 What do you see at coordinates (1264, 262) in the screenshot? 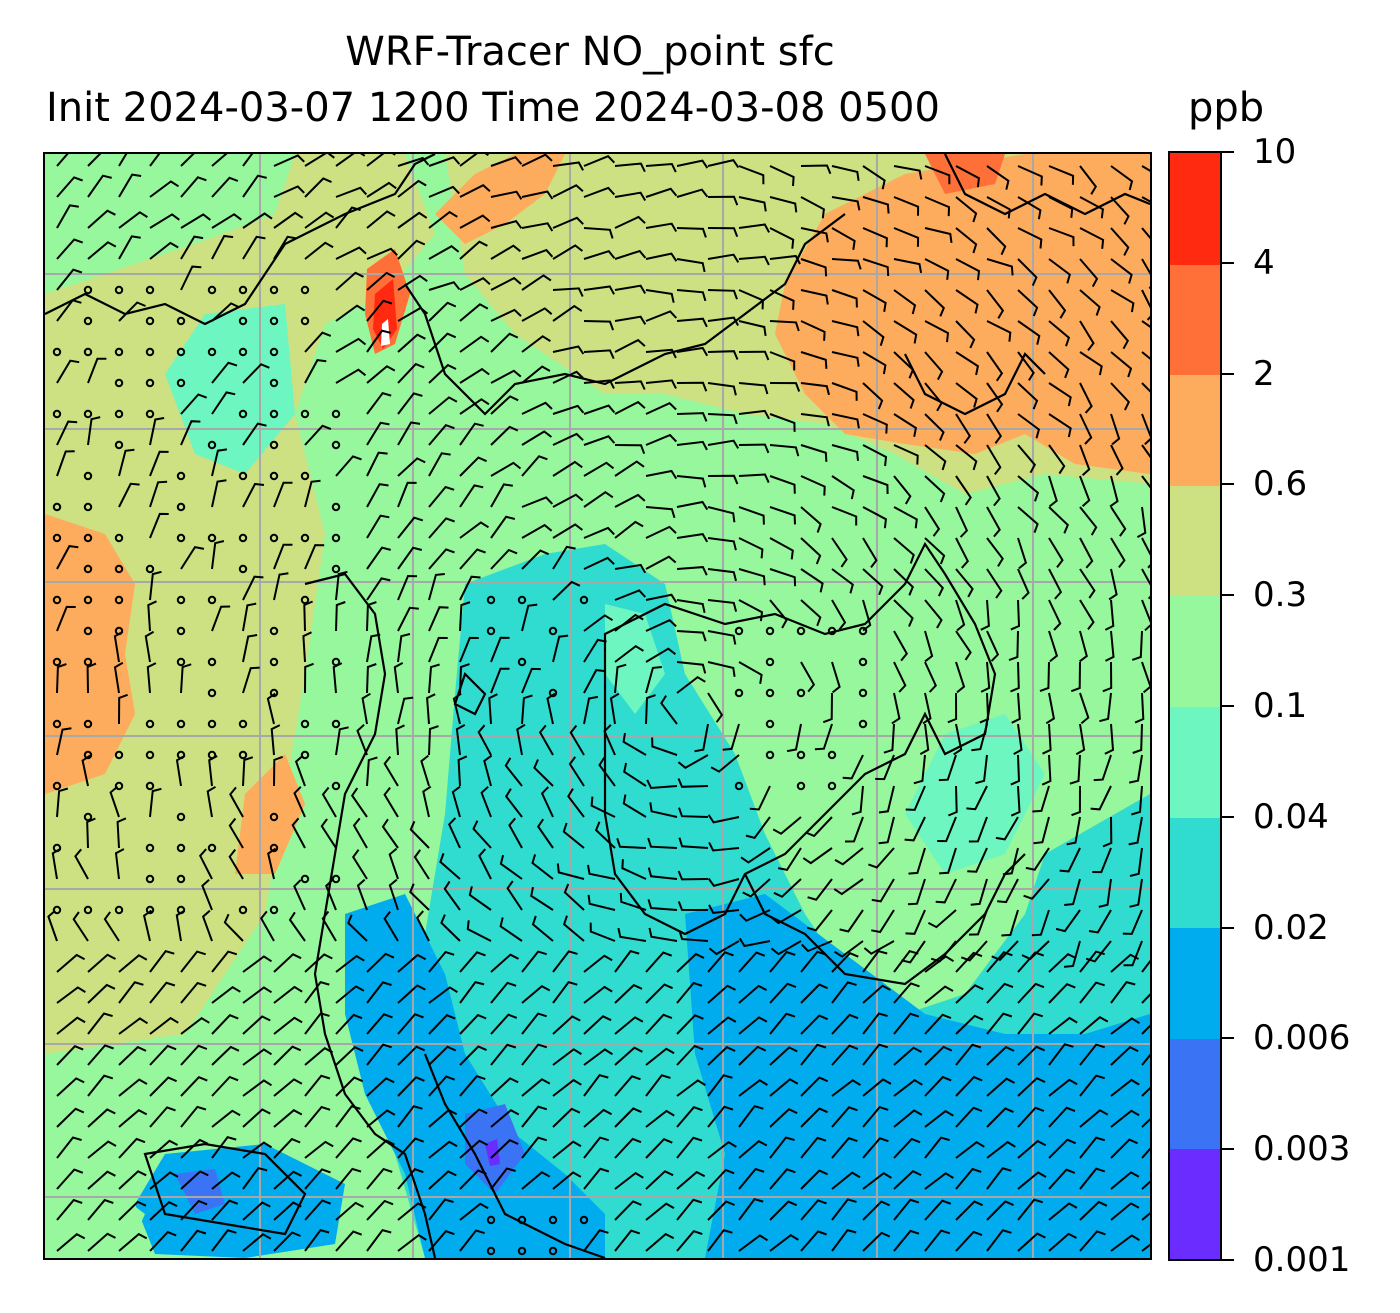
I see `colorbar-tick-label: 4` at bounding box center [1264, 262].